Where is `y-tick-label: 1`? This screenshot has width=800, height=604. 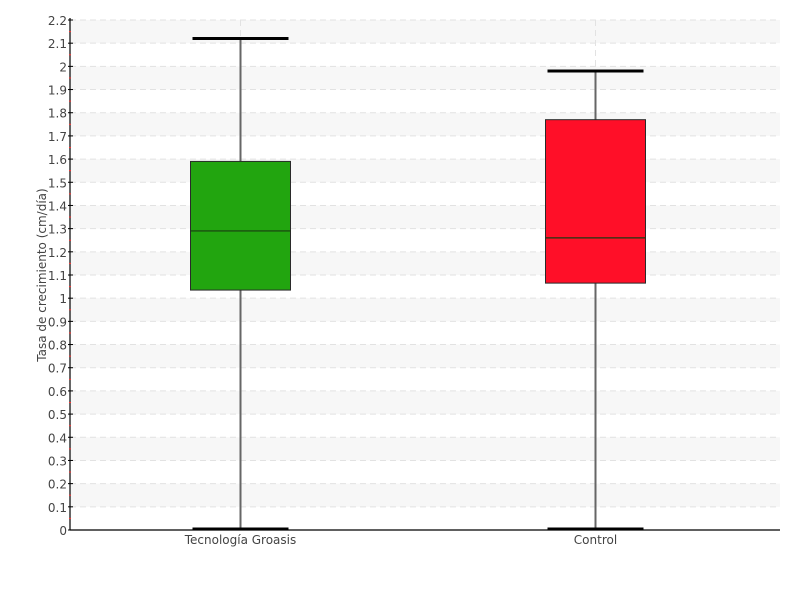 y-tick-label: 1 is located at coordinates (63, 299).